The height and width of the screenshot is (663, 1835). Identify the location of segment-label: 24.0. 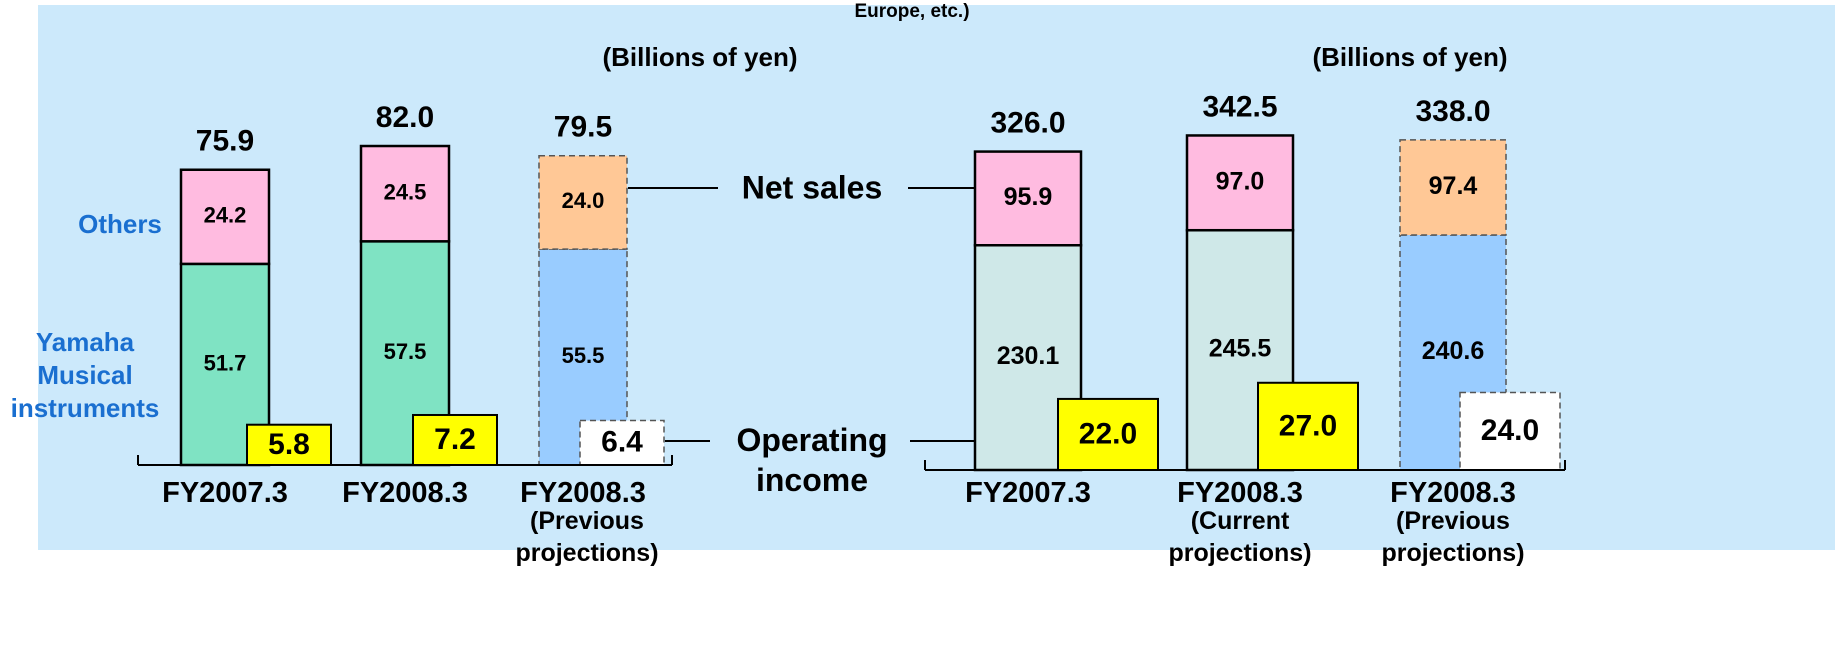
(583, 200).